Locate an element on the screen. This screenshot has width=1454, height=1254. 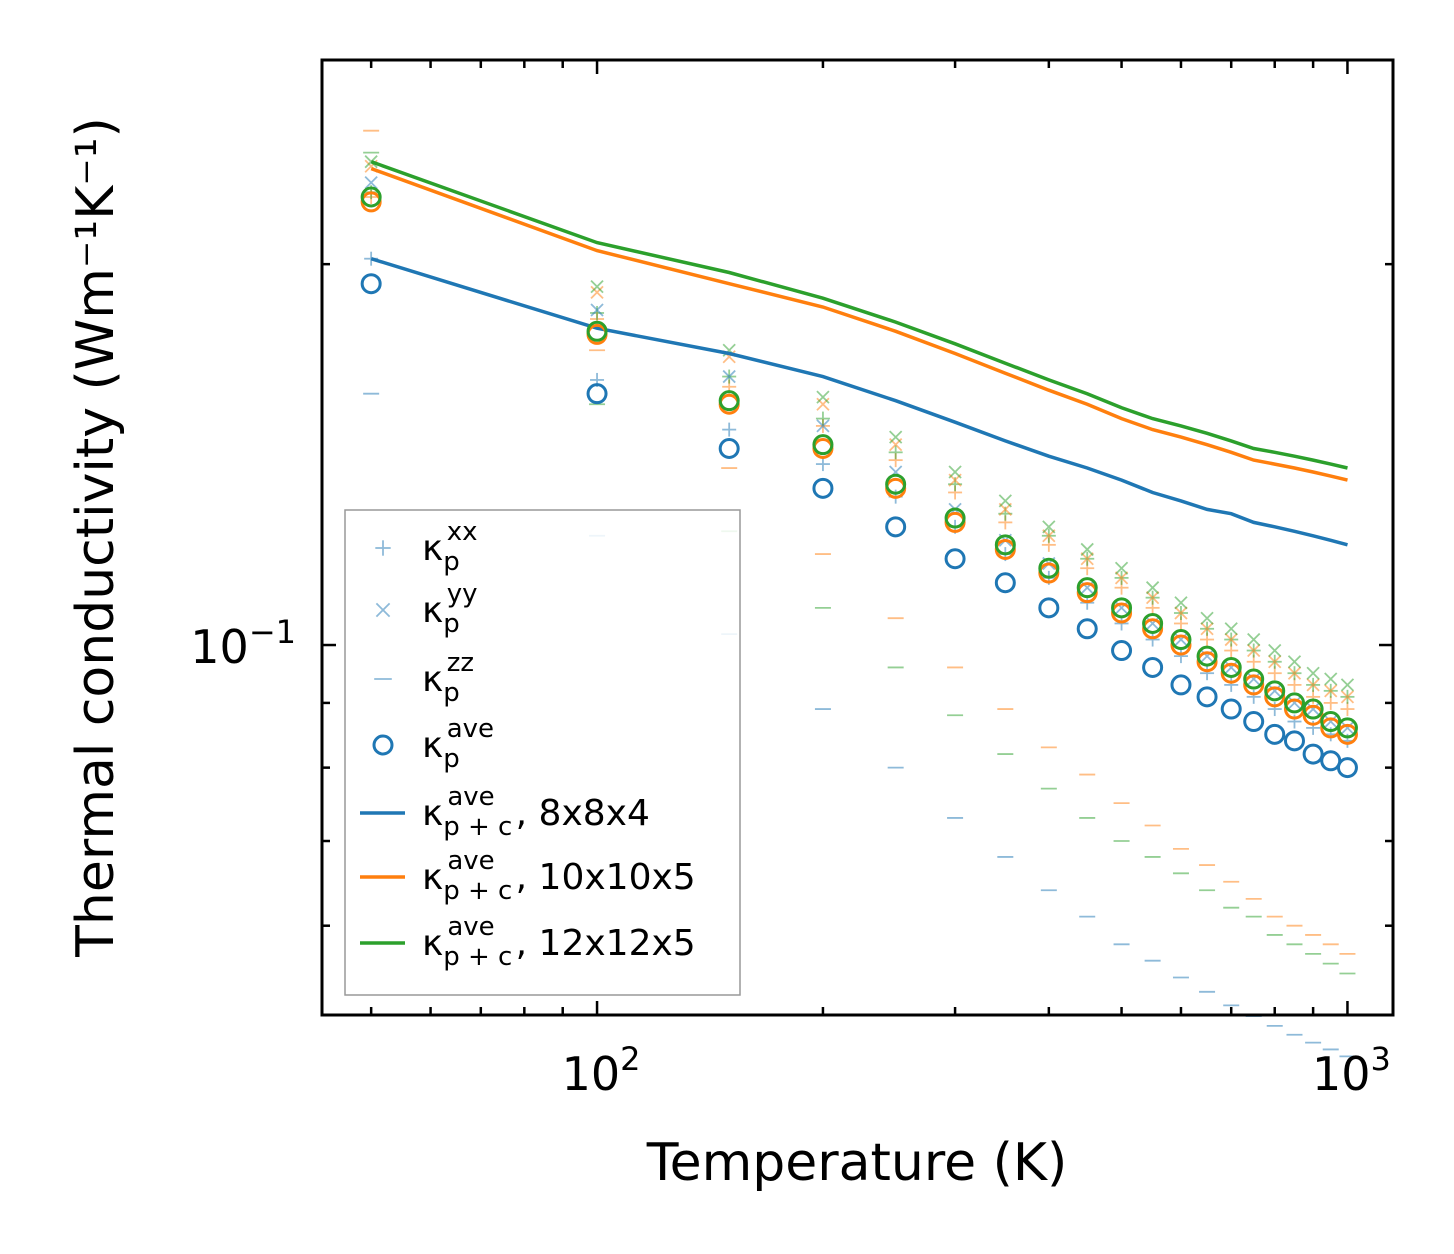
legend-item-4: κp + cave, 8x8x4 is located at coordinates (505, 812).